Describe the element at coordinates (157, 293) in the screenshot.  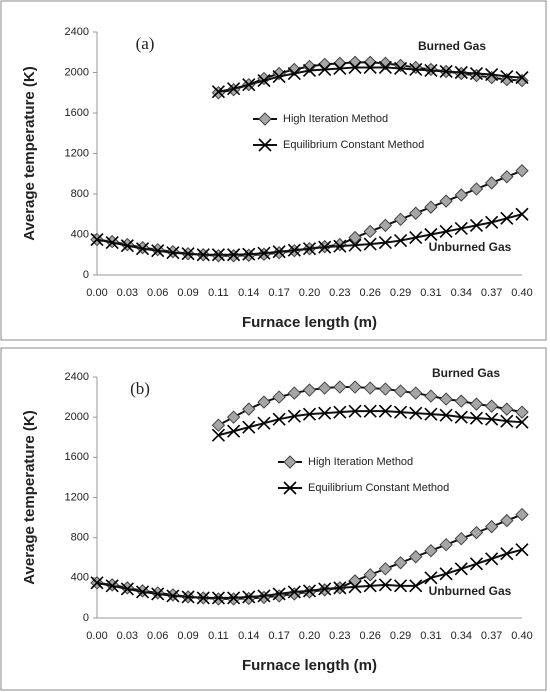
I see `x-tick-label: 0.06` at that location.